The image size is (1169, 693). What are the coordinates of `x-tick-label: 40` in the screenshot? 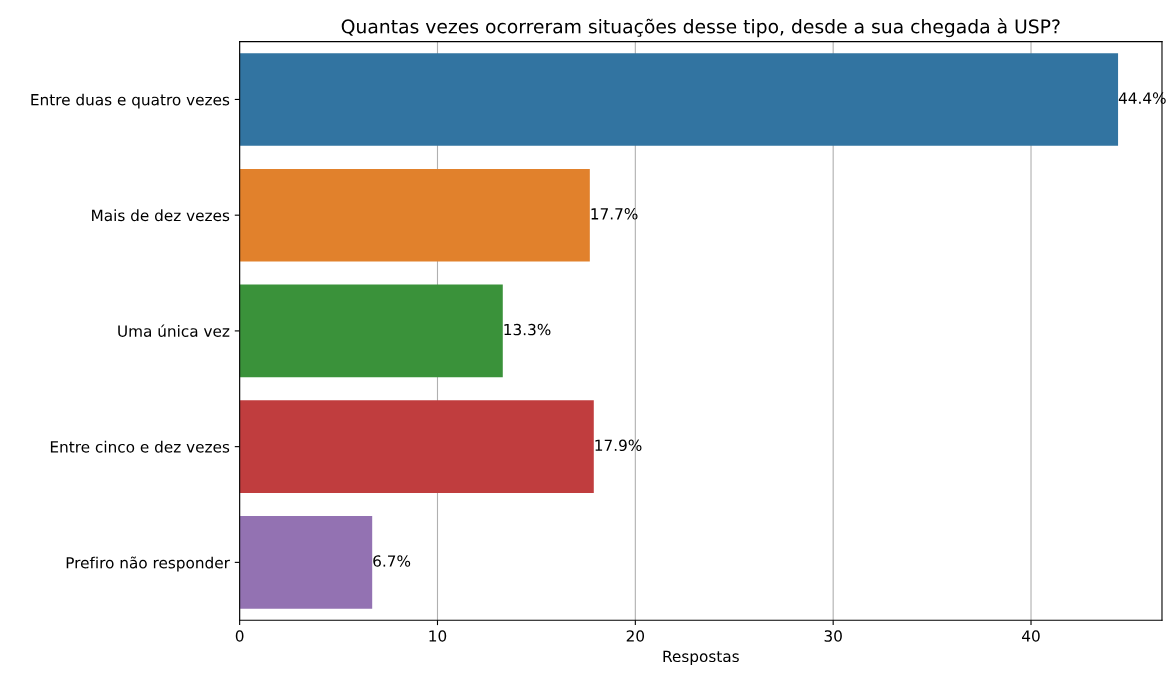 It's located at (1031, 636).